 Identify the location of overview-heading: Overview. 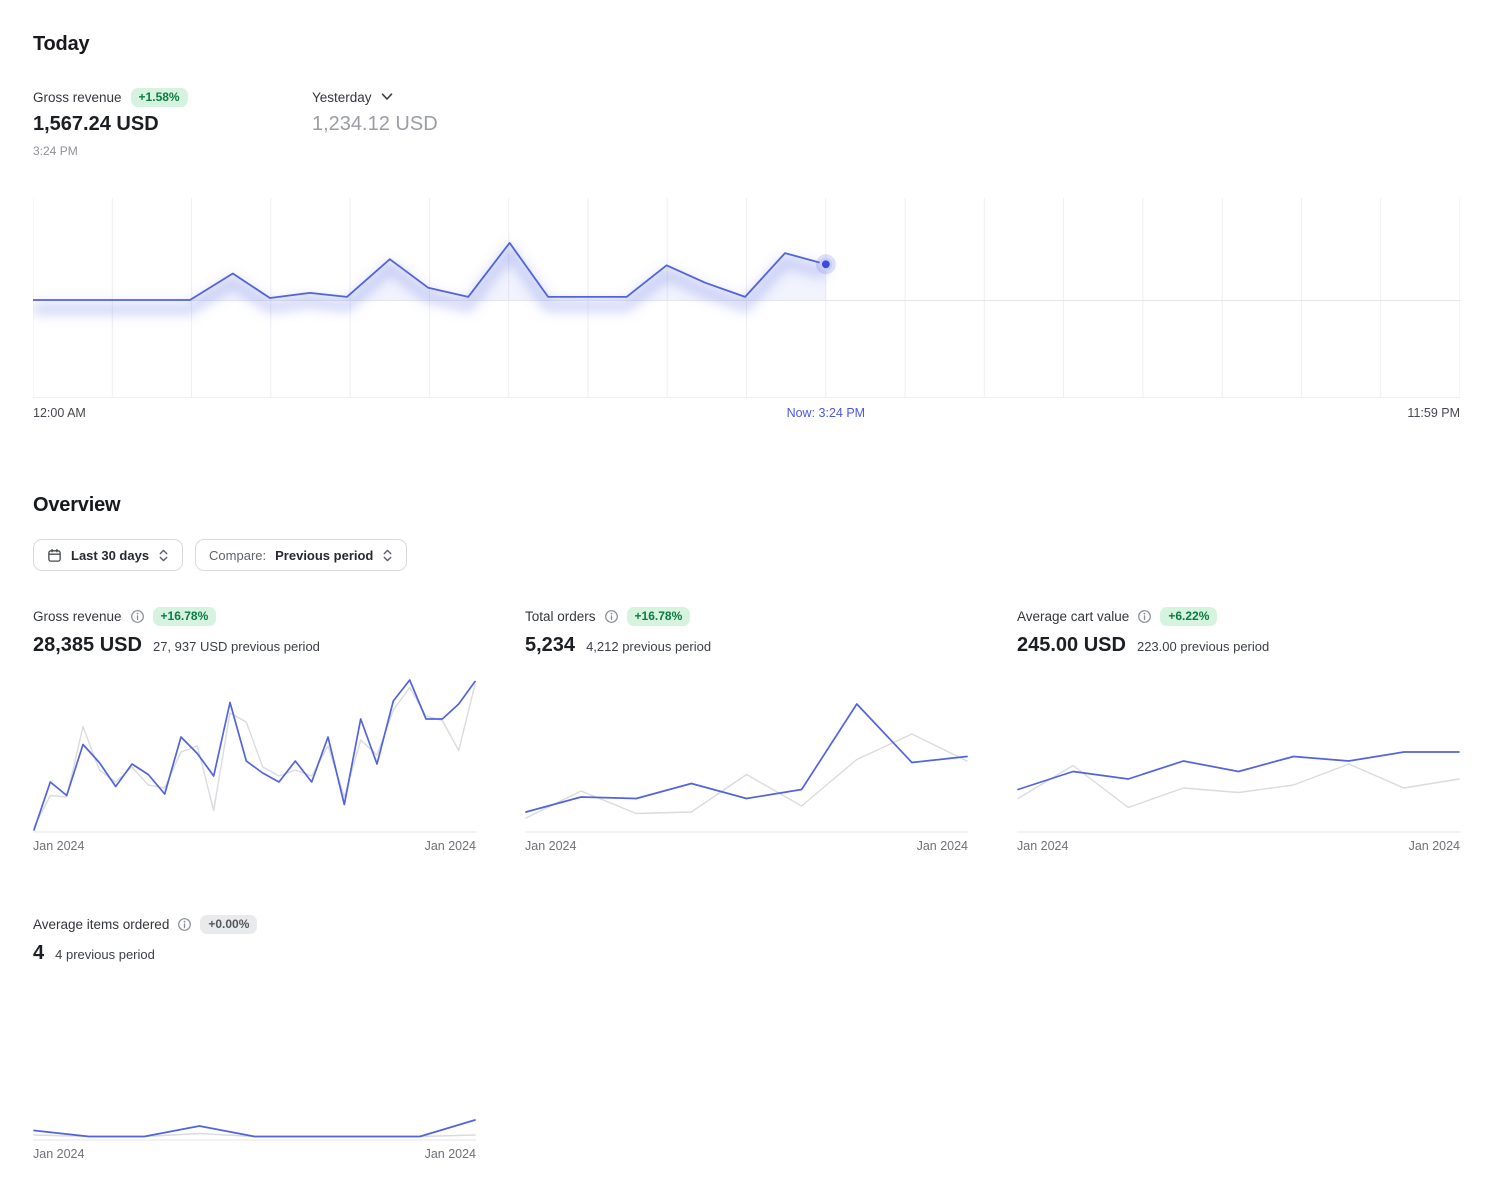
(77, 505).